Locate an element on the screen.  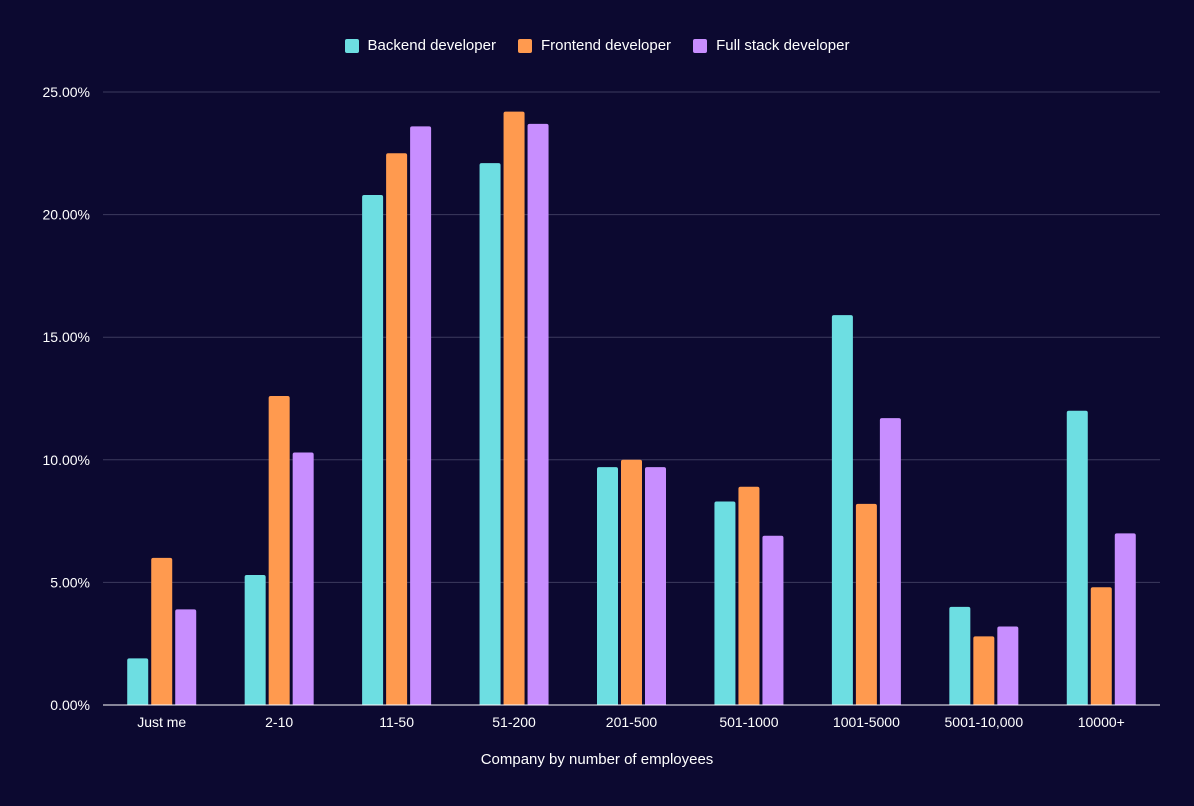
legend-item-backend: Backend developer is located at coordinates (420, 45).